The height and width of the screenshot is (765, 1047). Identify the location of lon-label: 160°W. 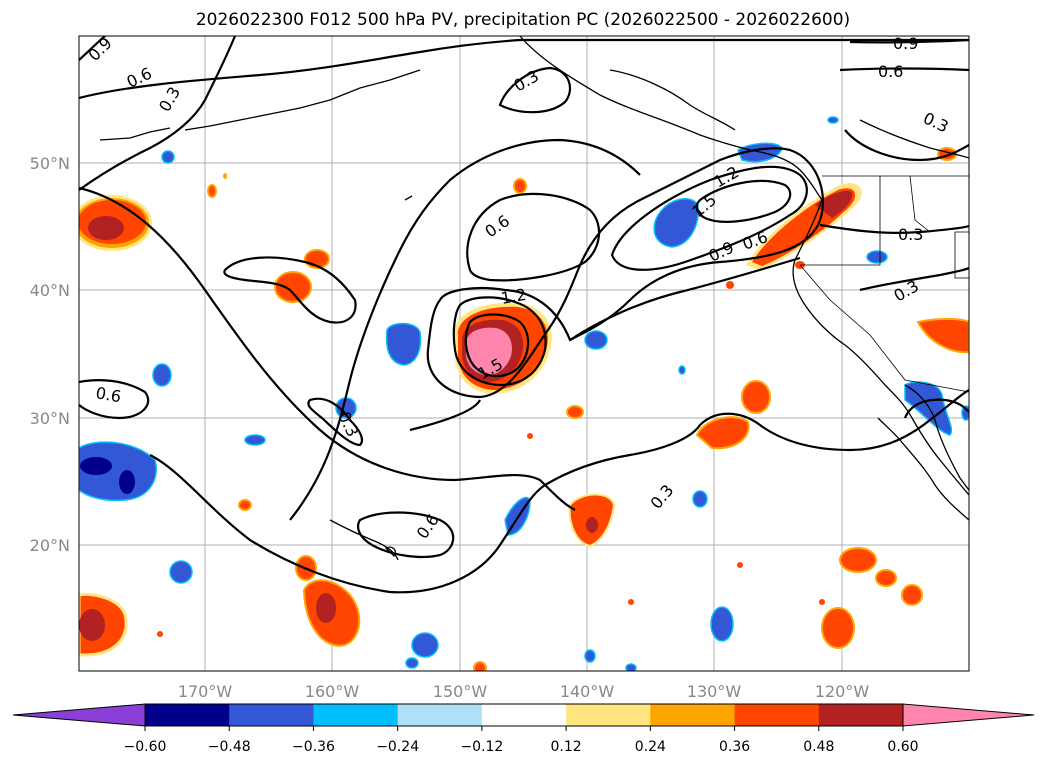
(332, 691).